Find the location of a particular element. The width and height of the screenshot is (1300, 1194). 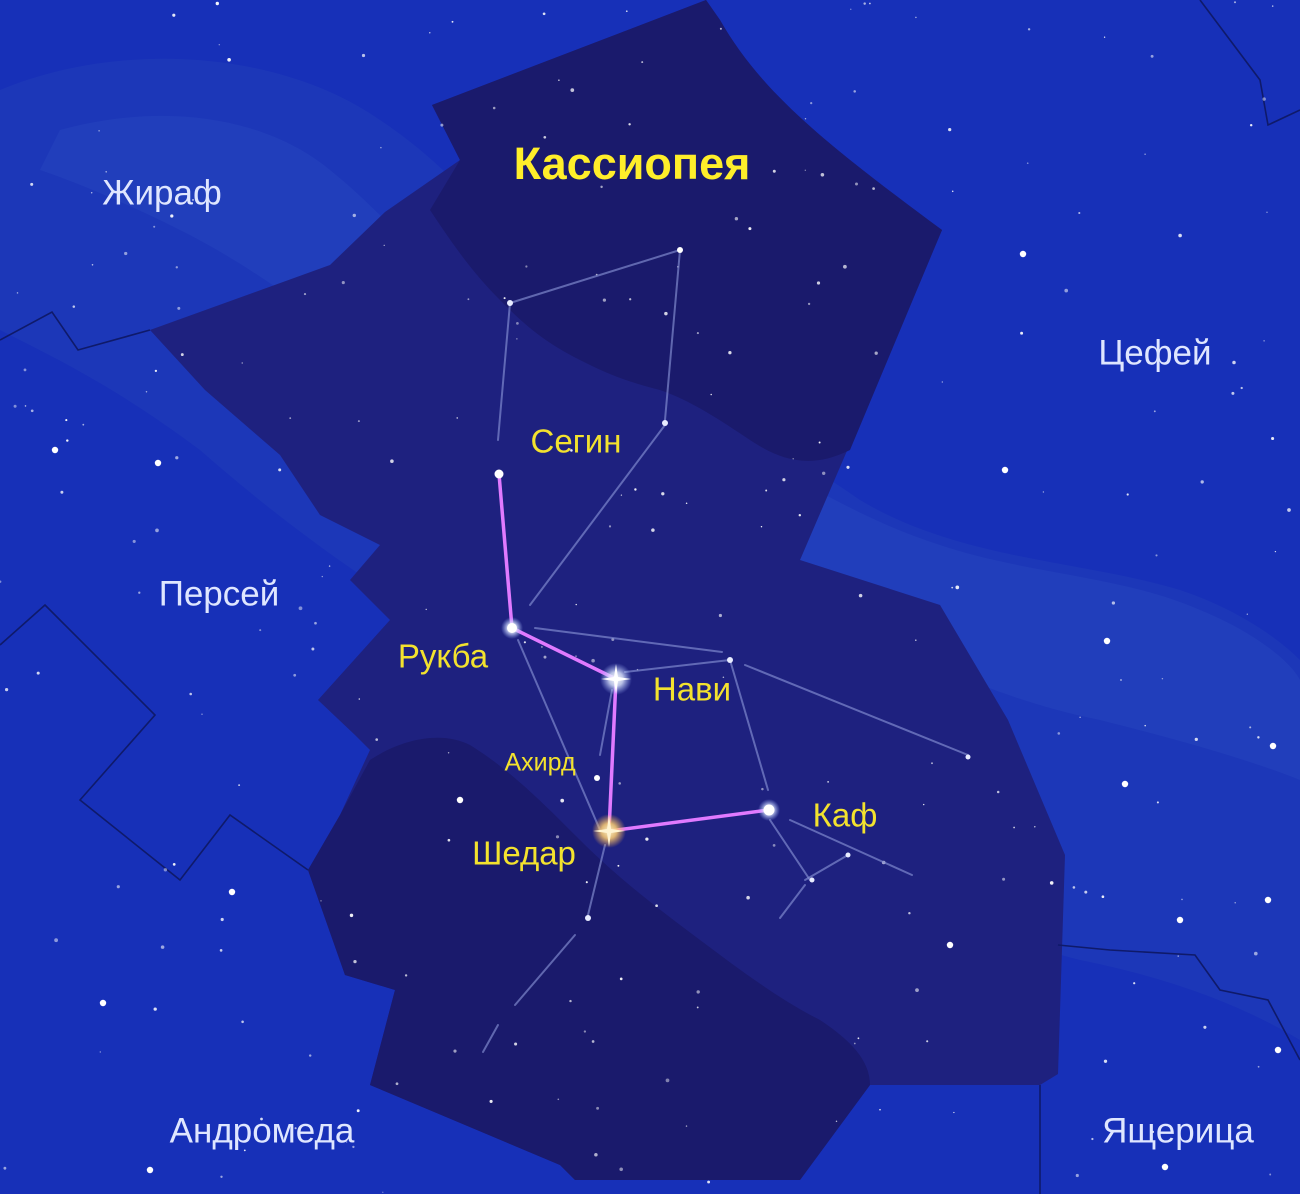

star-segin is located at coordinates (499, 474).